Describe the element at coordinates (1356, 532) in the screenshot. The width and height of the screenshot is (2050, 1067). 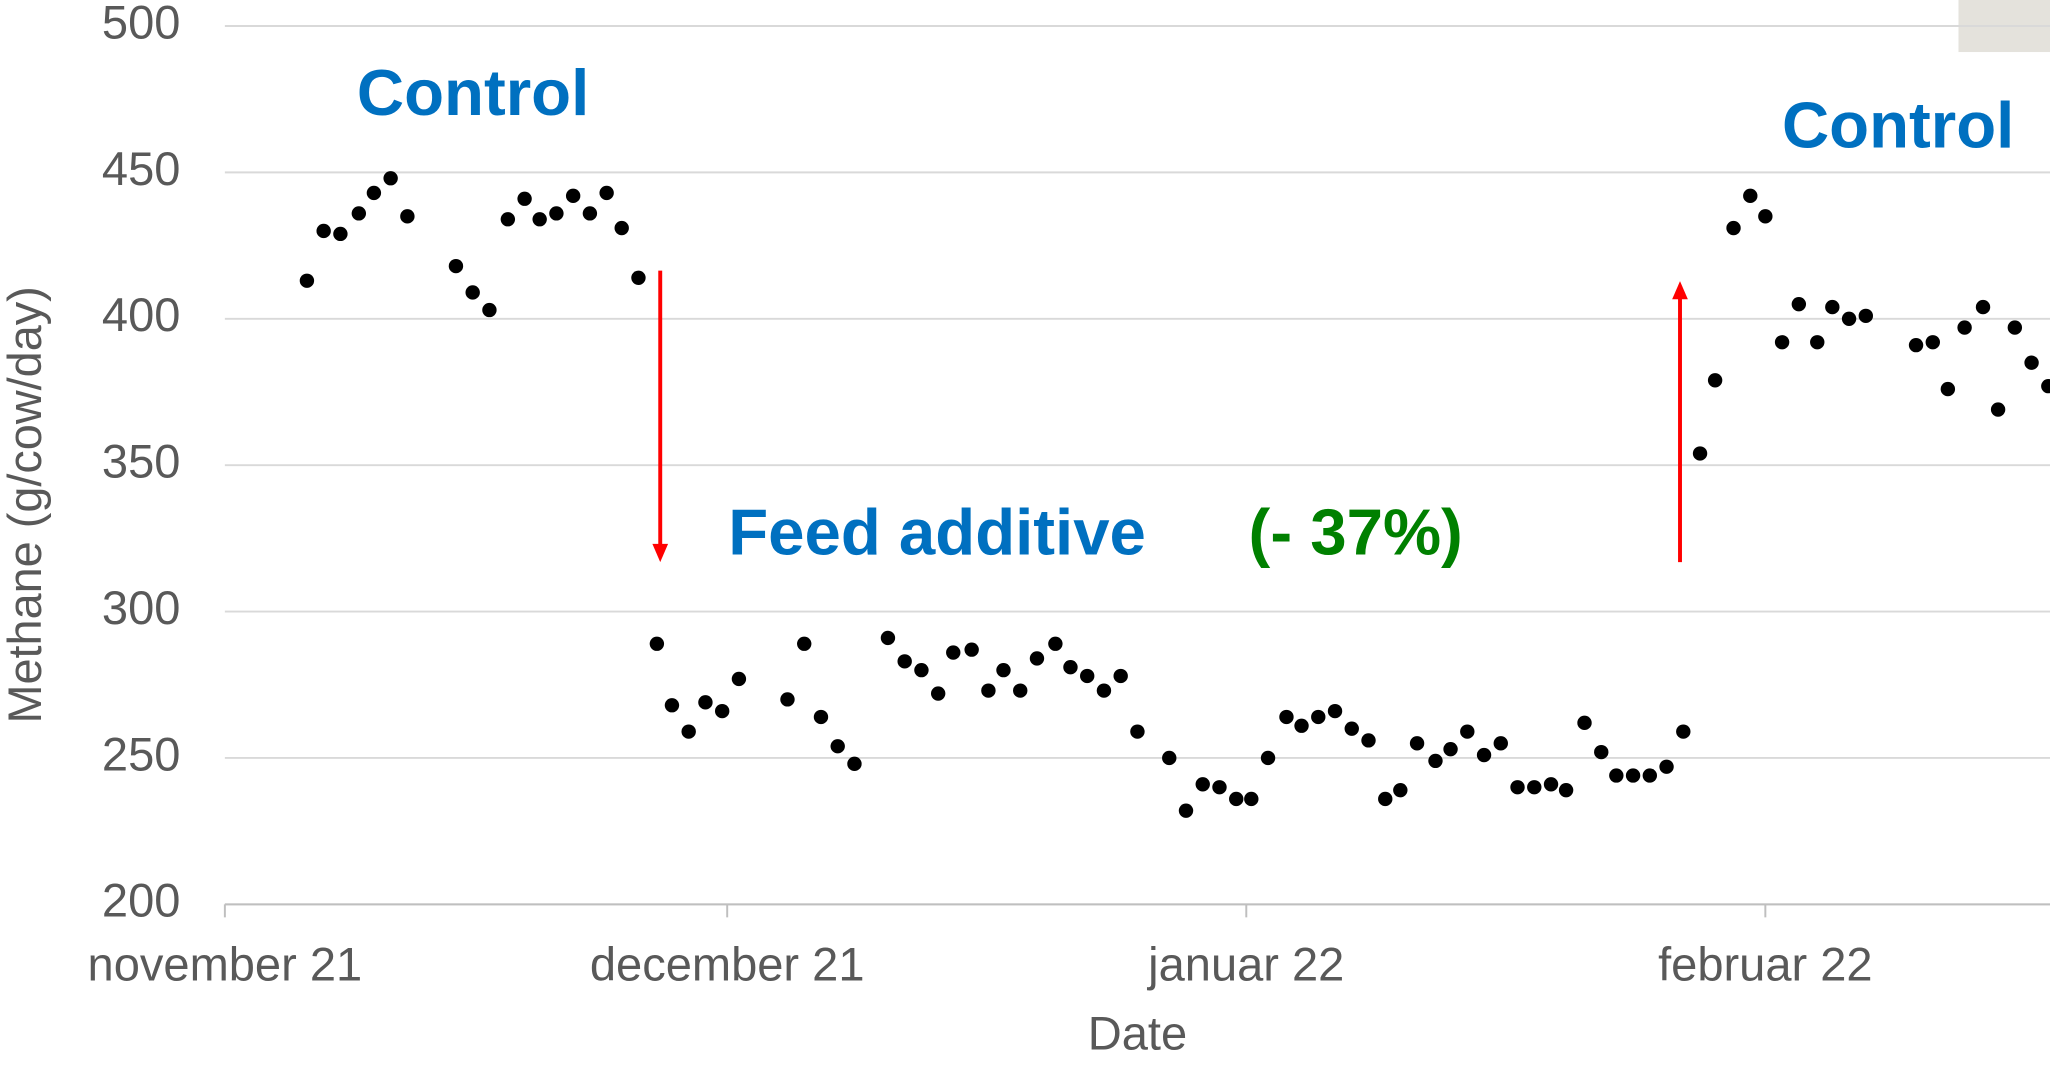
I see `annotation: (- 37%)` at that location.